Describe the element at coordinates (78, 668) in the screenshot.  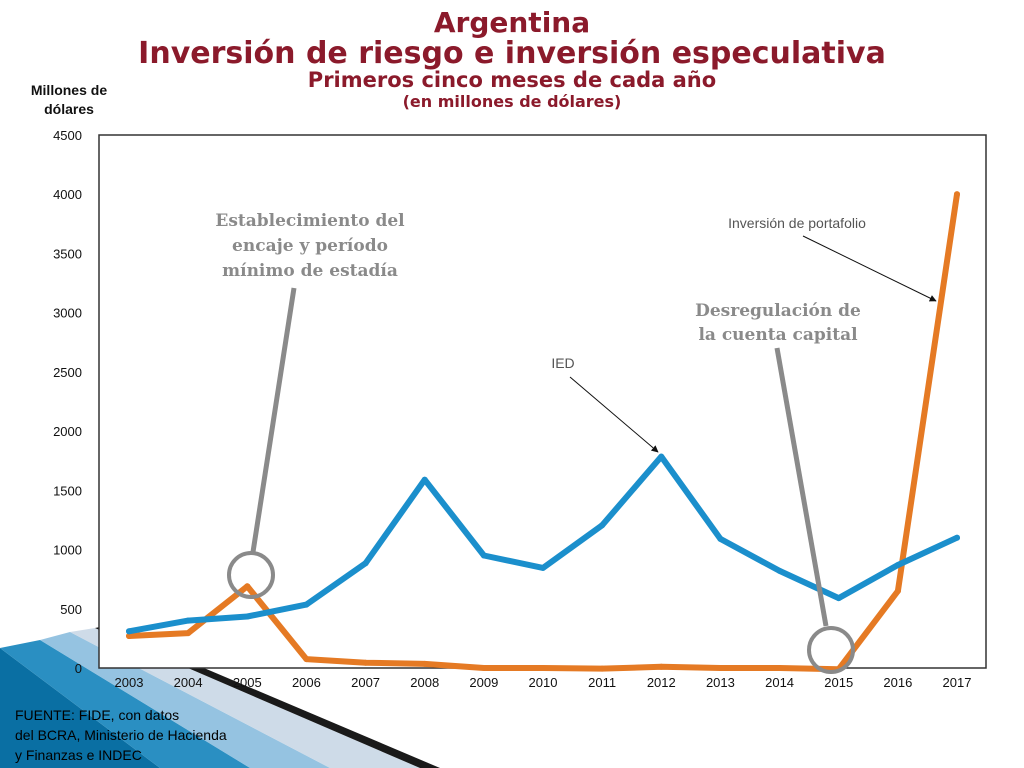
I see `y-tick-label: 0` at that location.